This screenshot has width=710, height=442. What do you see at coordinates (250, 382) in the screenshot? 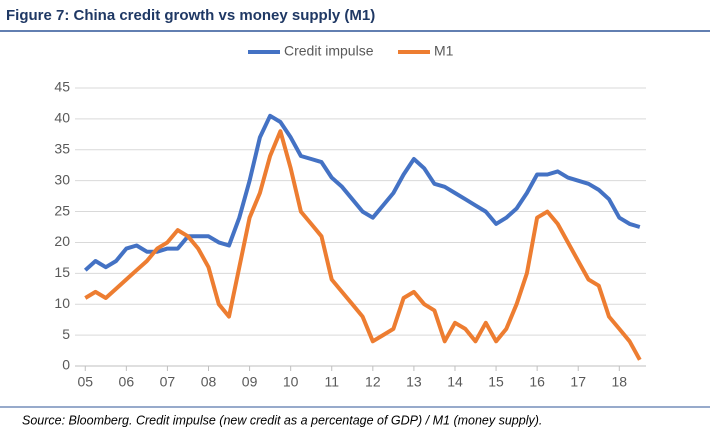
I see `x-tick-label: 09` at bounding box center [250, 382].